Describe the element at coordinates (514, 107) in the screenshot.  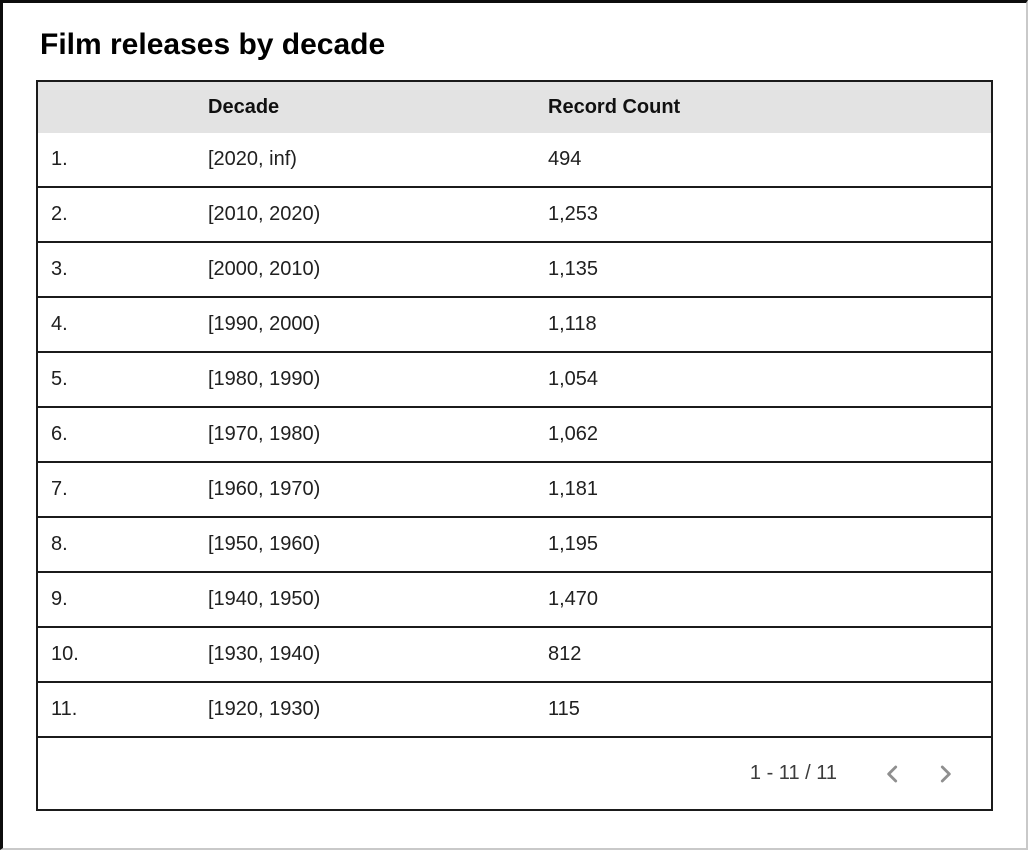
I see `table-header-row: Decade Record Count` at that location.